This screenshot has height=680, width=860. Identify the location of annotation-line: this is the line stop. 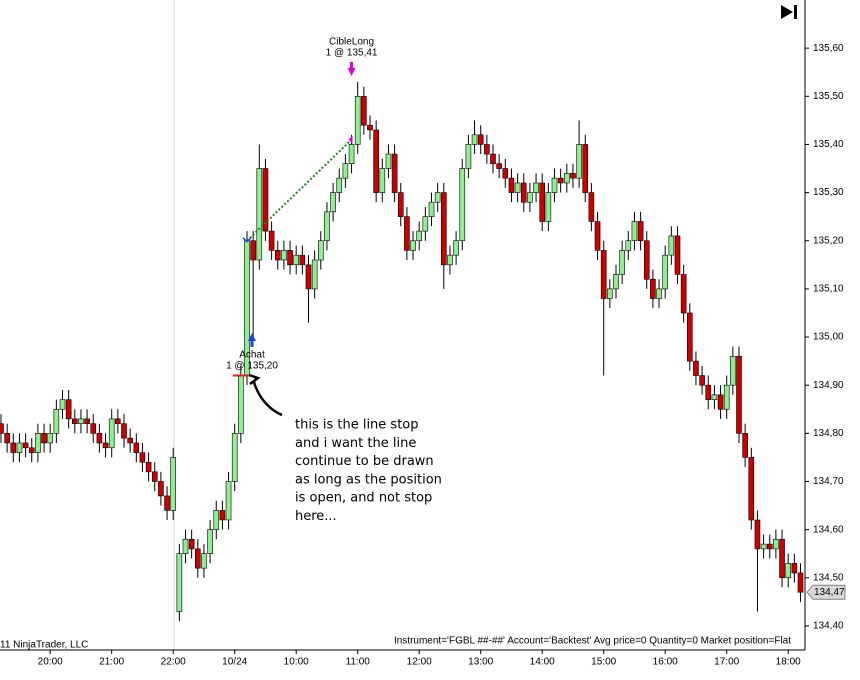
(357, 425).